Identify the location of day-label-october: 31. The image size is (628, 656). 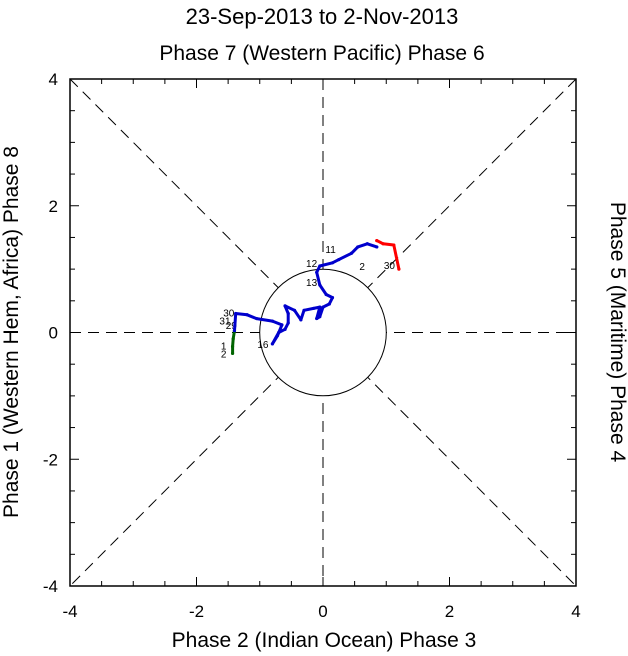
(225, 322).